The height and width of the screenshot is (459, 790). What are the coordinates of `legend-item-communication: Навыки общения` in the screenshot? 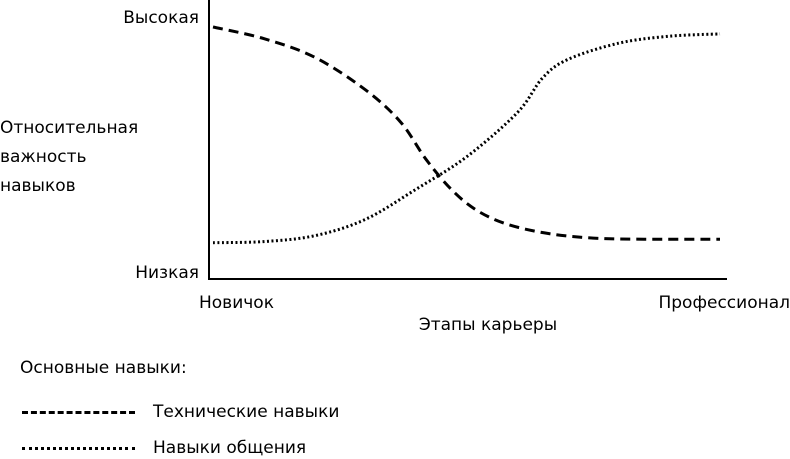 It's located at (164, 448).